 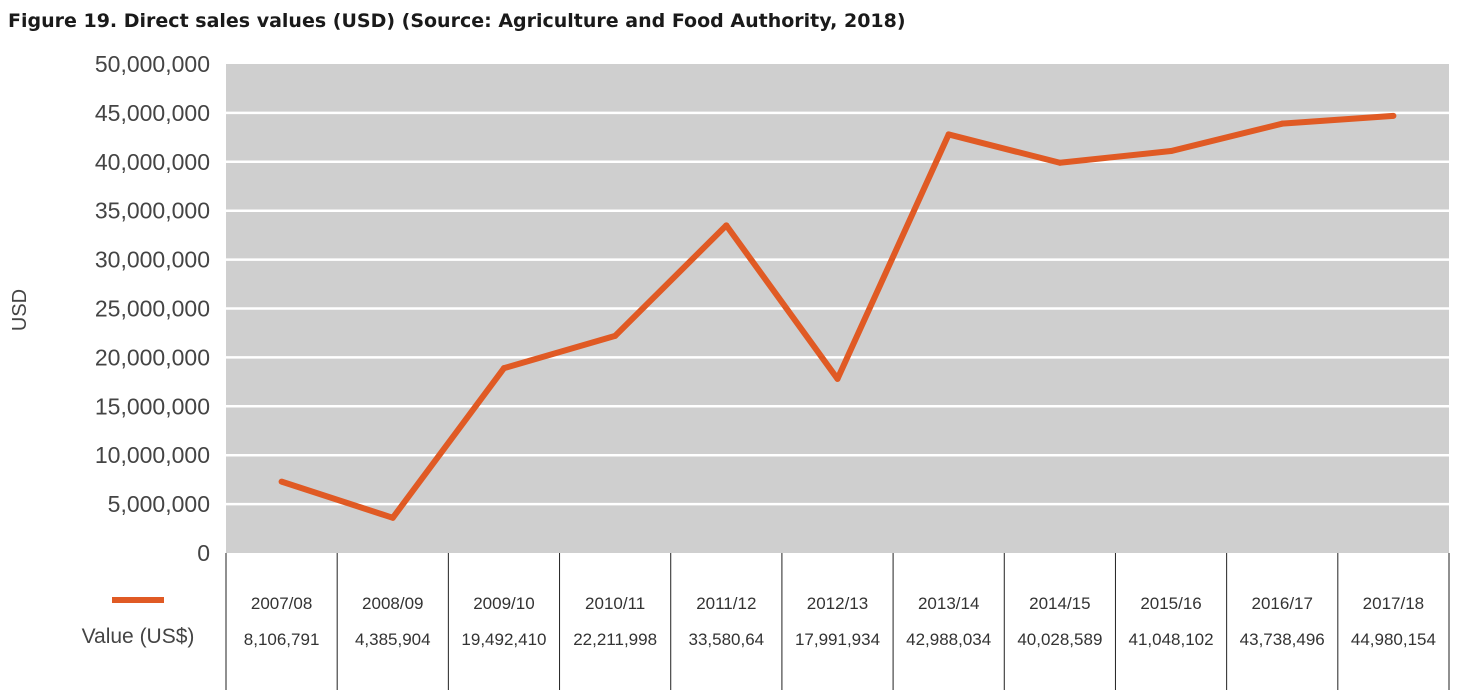 I want to click on y-tick-label: 5,000,000, so click(x=159, y=504).